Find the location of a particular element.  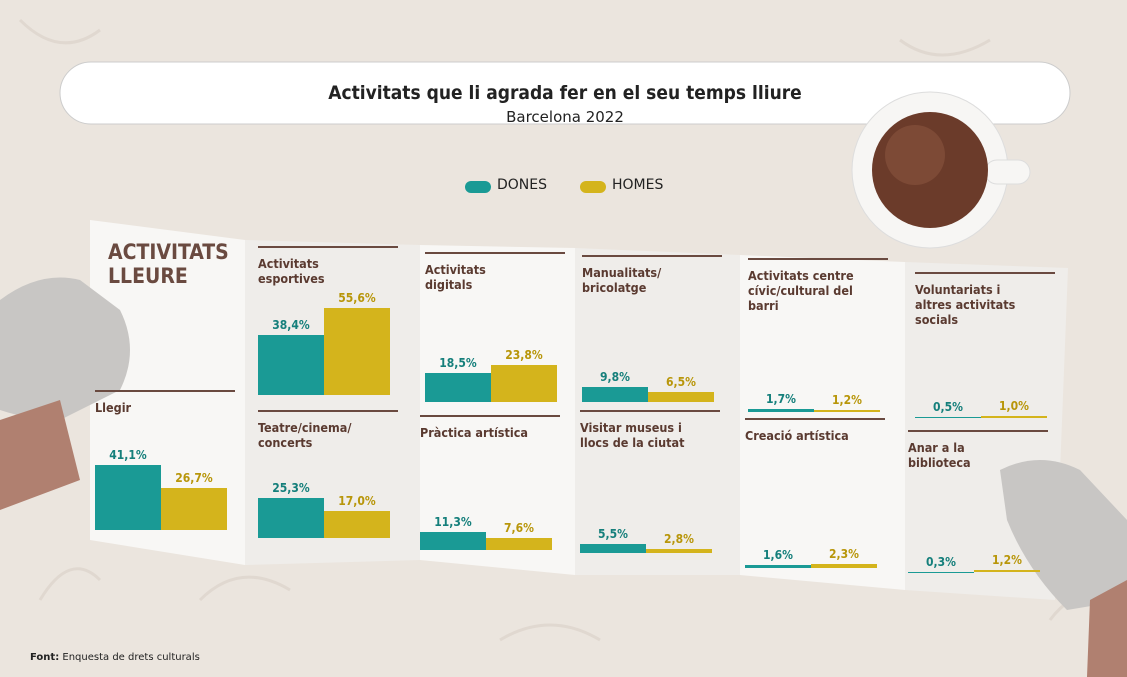

category-label: Creació artística is located at coordinates (797, 435).